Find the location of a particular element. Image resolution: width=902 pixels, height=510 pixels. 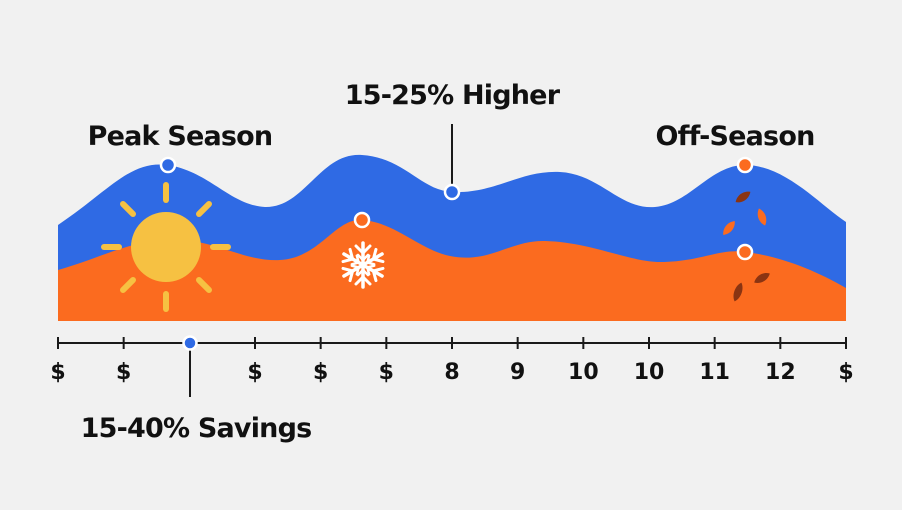

x-axis-ticks: $ $ $ $ $8 9 10 10 11 12 $ is located at coordinates (452, 361).